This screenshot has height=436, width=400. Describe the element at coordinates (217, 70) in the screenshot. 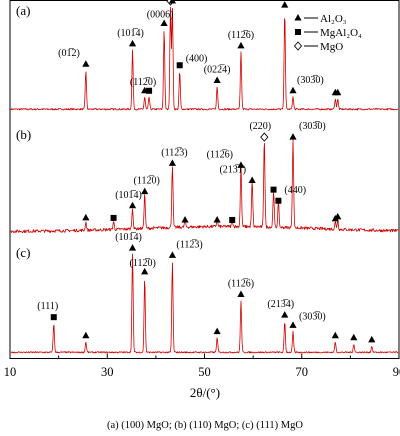

I see `peak-label: (022̅4)` at that location.